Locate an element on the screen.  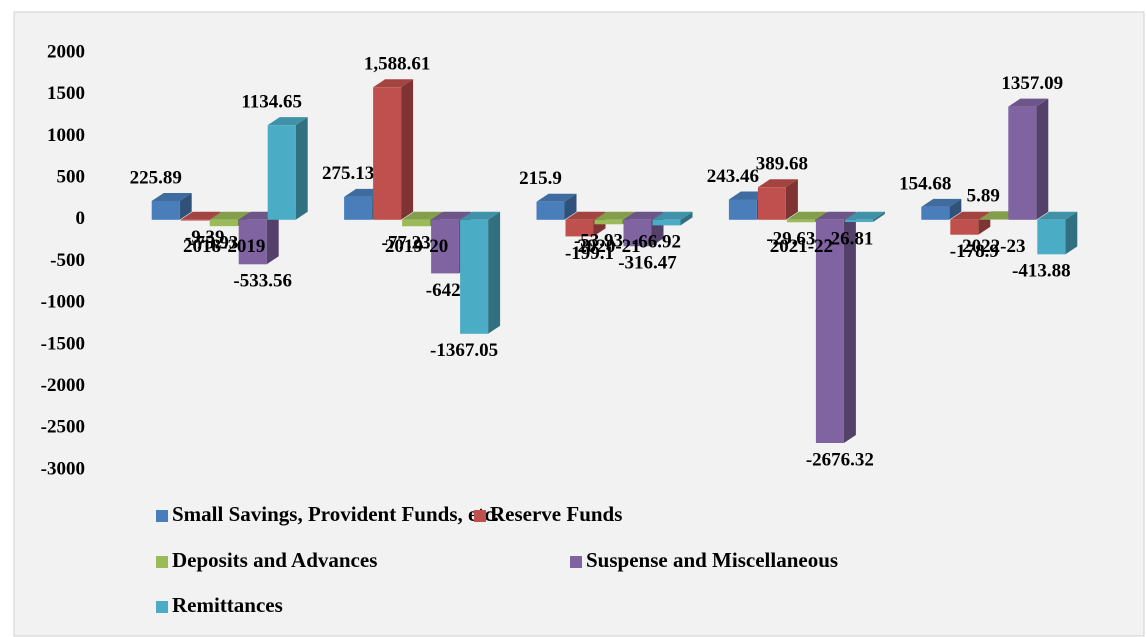
data-label: -66.92 is located at coordinates (656, 242).